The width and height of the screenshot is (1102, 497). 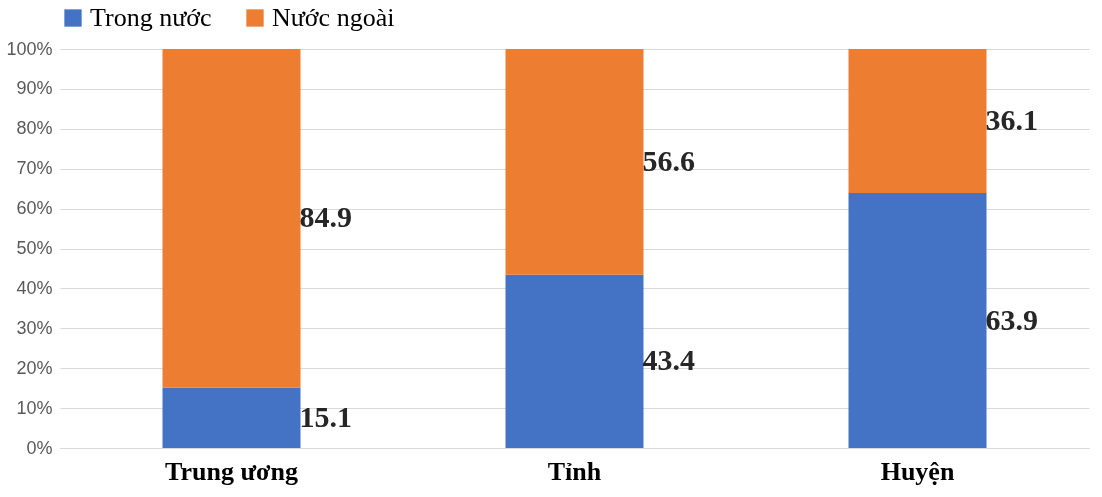 What do you see at coordinates (34, 88) in the screenshot?
I see `y-tick-label: 90%` at bounding box center [34, 88].